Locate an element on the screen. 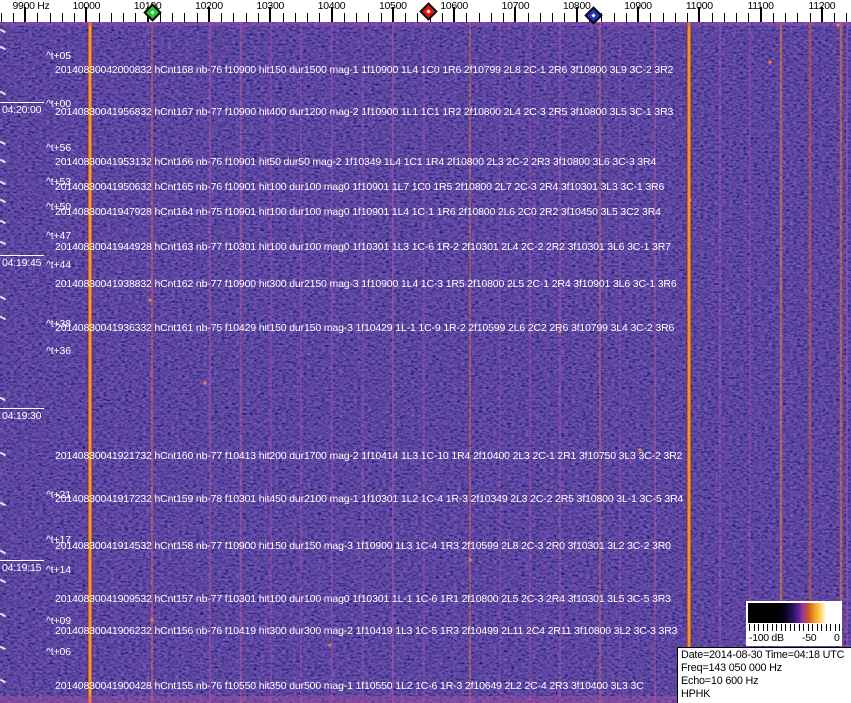 This screenshot has width=851, height=703. event-tag: ^t+47 is located at coordinates (58, 236).